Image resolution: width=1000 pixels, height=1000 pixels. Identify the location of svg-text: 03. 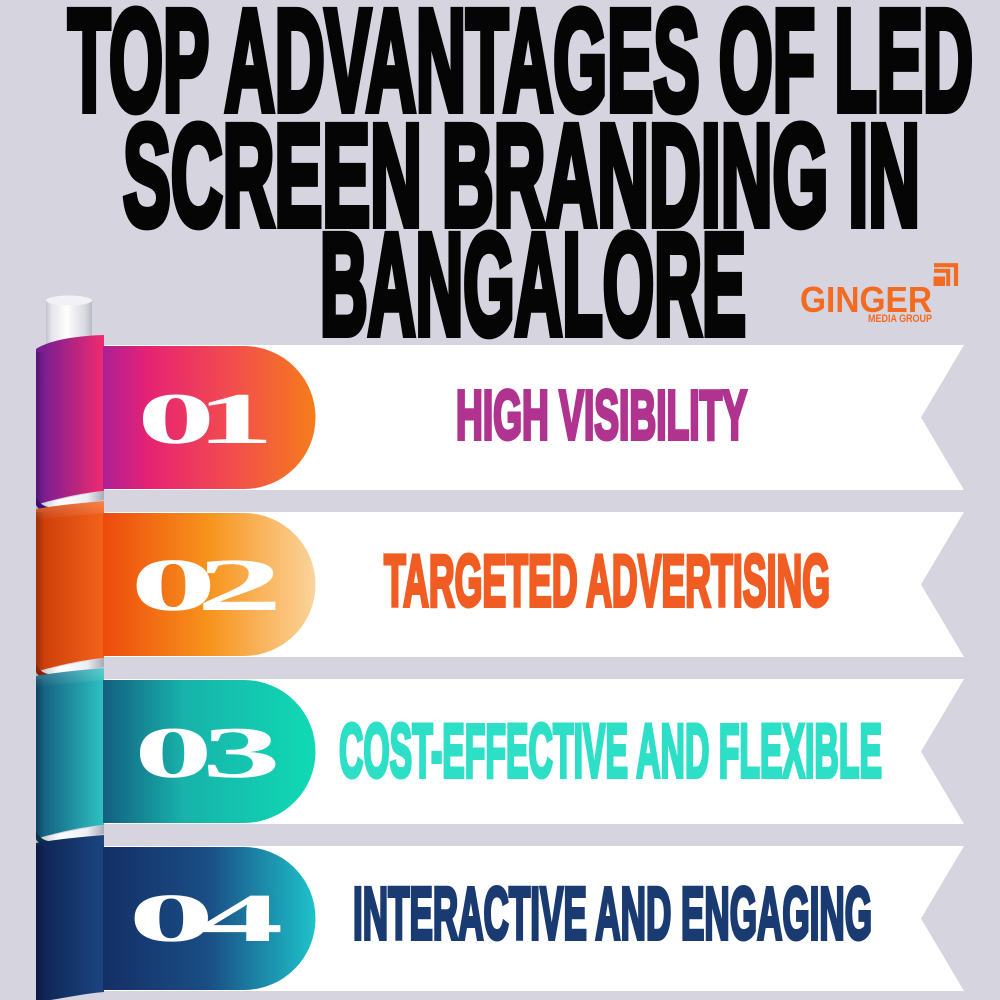
(204, 752).